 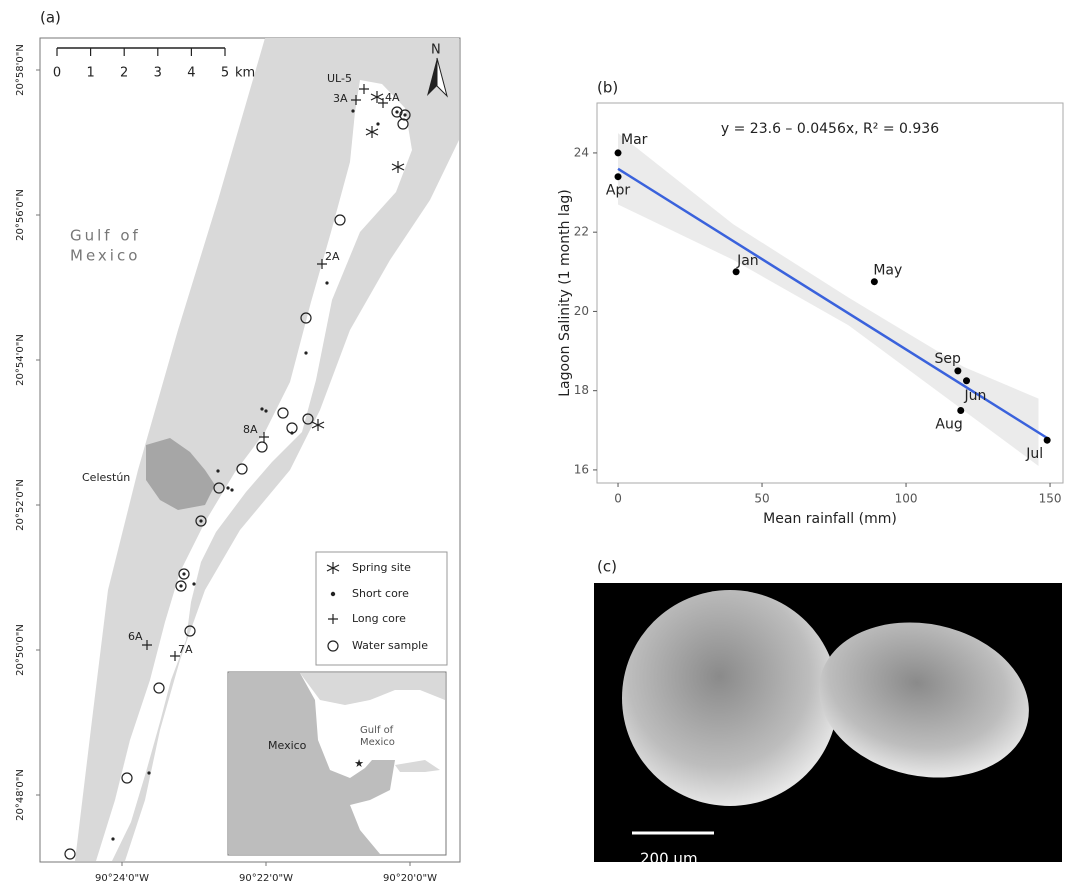 What do you see at coordinates (332, 256) in the screenshot?
I see `site-label: 2A` at bounding box center [332, 256].